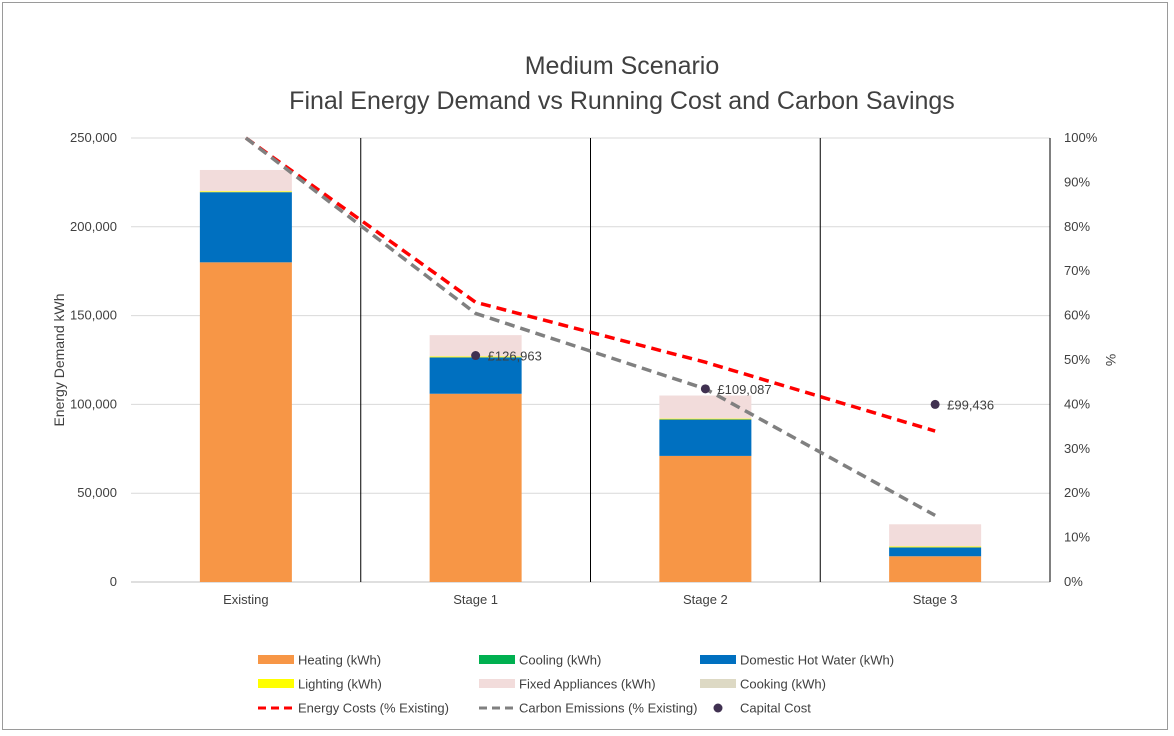 This screenshot has width=1174, height=736. What do you see at coordinates (1077, 537) in the screenshot?
I see `y2-tick-label: 10%` at bounding box center [1077, 537].